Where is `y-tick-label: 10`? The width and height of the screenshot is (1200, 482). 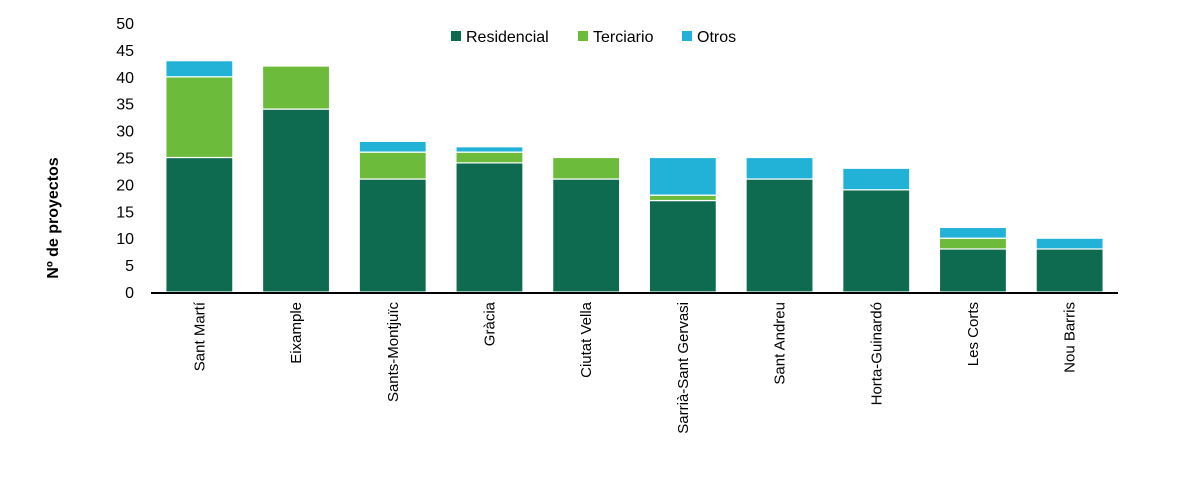 y-tick-label: 10 is located at coordinates (125, 239).